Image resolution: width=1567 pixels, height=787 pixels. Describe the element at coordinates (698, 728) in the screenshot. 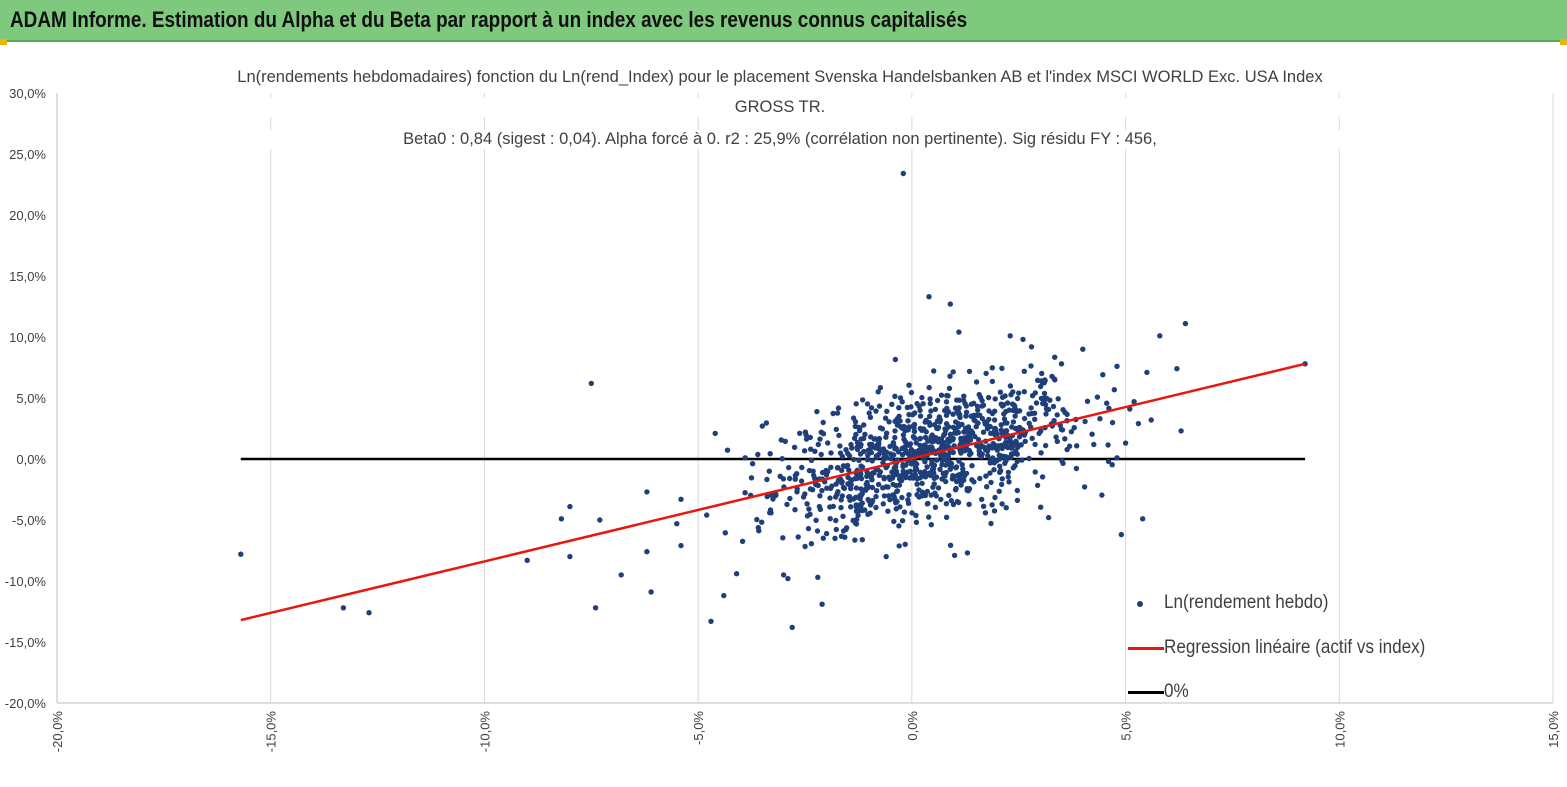

I see `x-tick-label: -5,0%` at that location.